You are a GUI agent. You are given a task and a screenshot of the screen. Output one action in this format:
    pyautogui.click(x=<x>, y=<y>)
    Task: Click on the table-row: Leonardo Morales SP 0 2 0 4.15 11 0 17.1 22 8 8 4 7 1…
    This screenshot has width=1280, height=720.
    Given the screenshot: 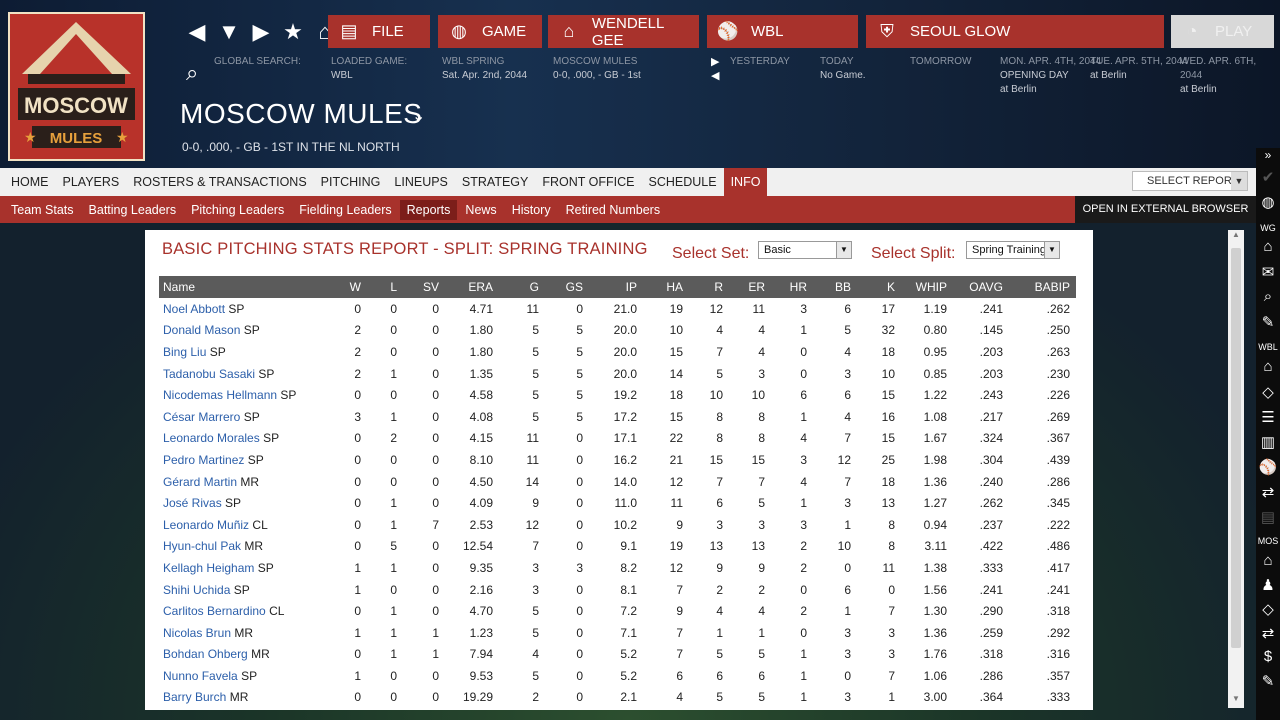 What is the action you would take?
    pyautogui.click(x=617, y=438)
    